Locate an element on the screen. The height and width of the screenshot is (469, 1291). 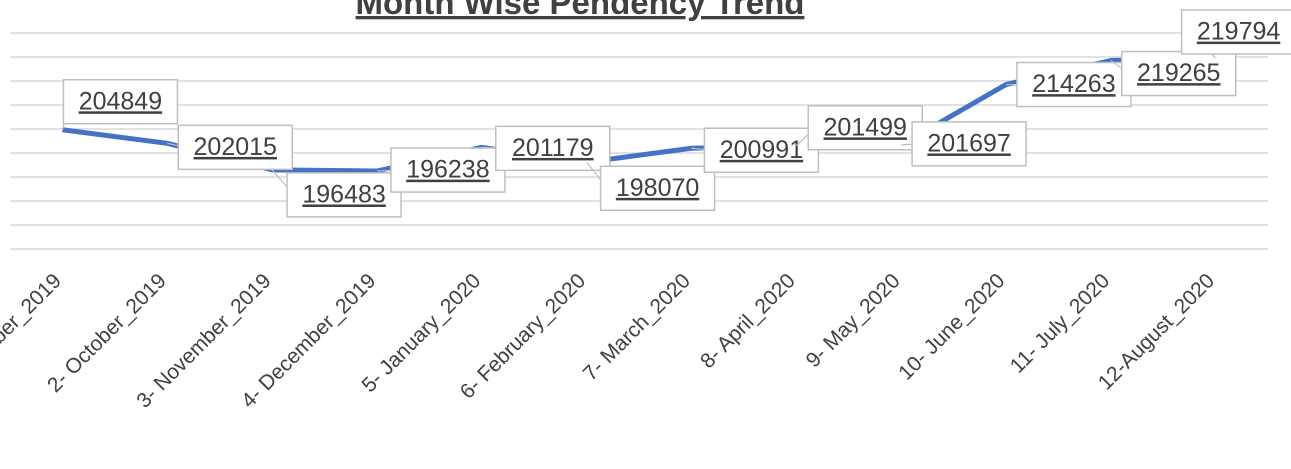
data-label-text: 201697 is located at coordinates (968, 143).